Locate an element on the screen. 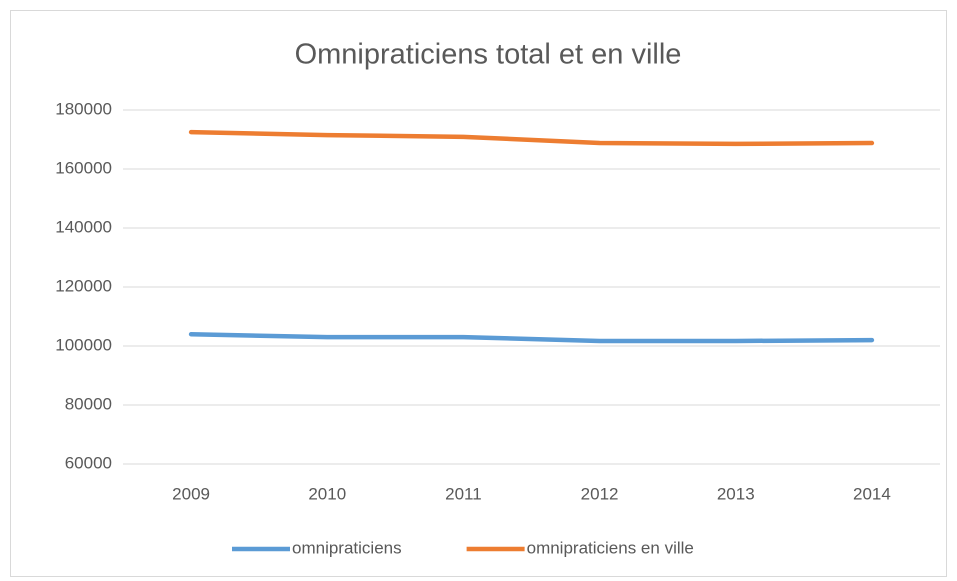  chart-title: Omnipraticiens total et en ville is located at coordinates (488, 55).